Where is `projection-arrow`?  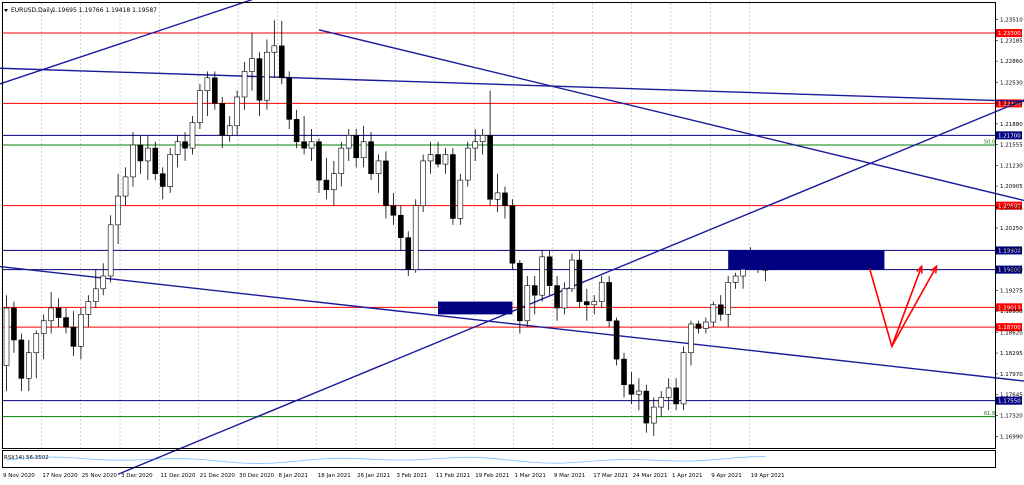 projection-arrow is located at coordinates (914, 306).